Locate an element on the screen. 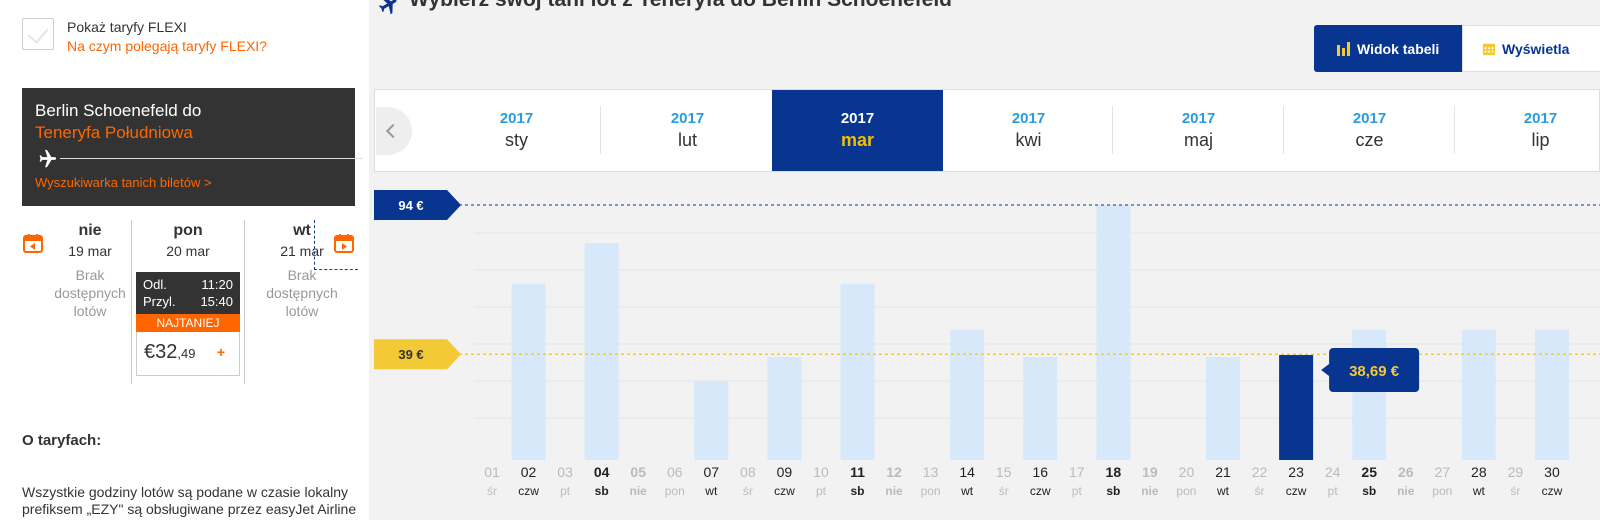 This screenshot has height=520, width=1600. day-focus-outline is located at coordinates (336, 245).